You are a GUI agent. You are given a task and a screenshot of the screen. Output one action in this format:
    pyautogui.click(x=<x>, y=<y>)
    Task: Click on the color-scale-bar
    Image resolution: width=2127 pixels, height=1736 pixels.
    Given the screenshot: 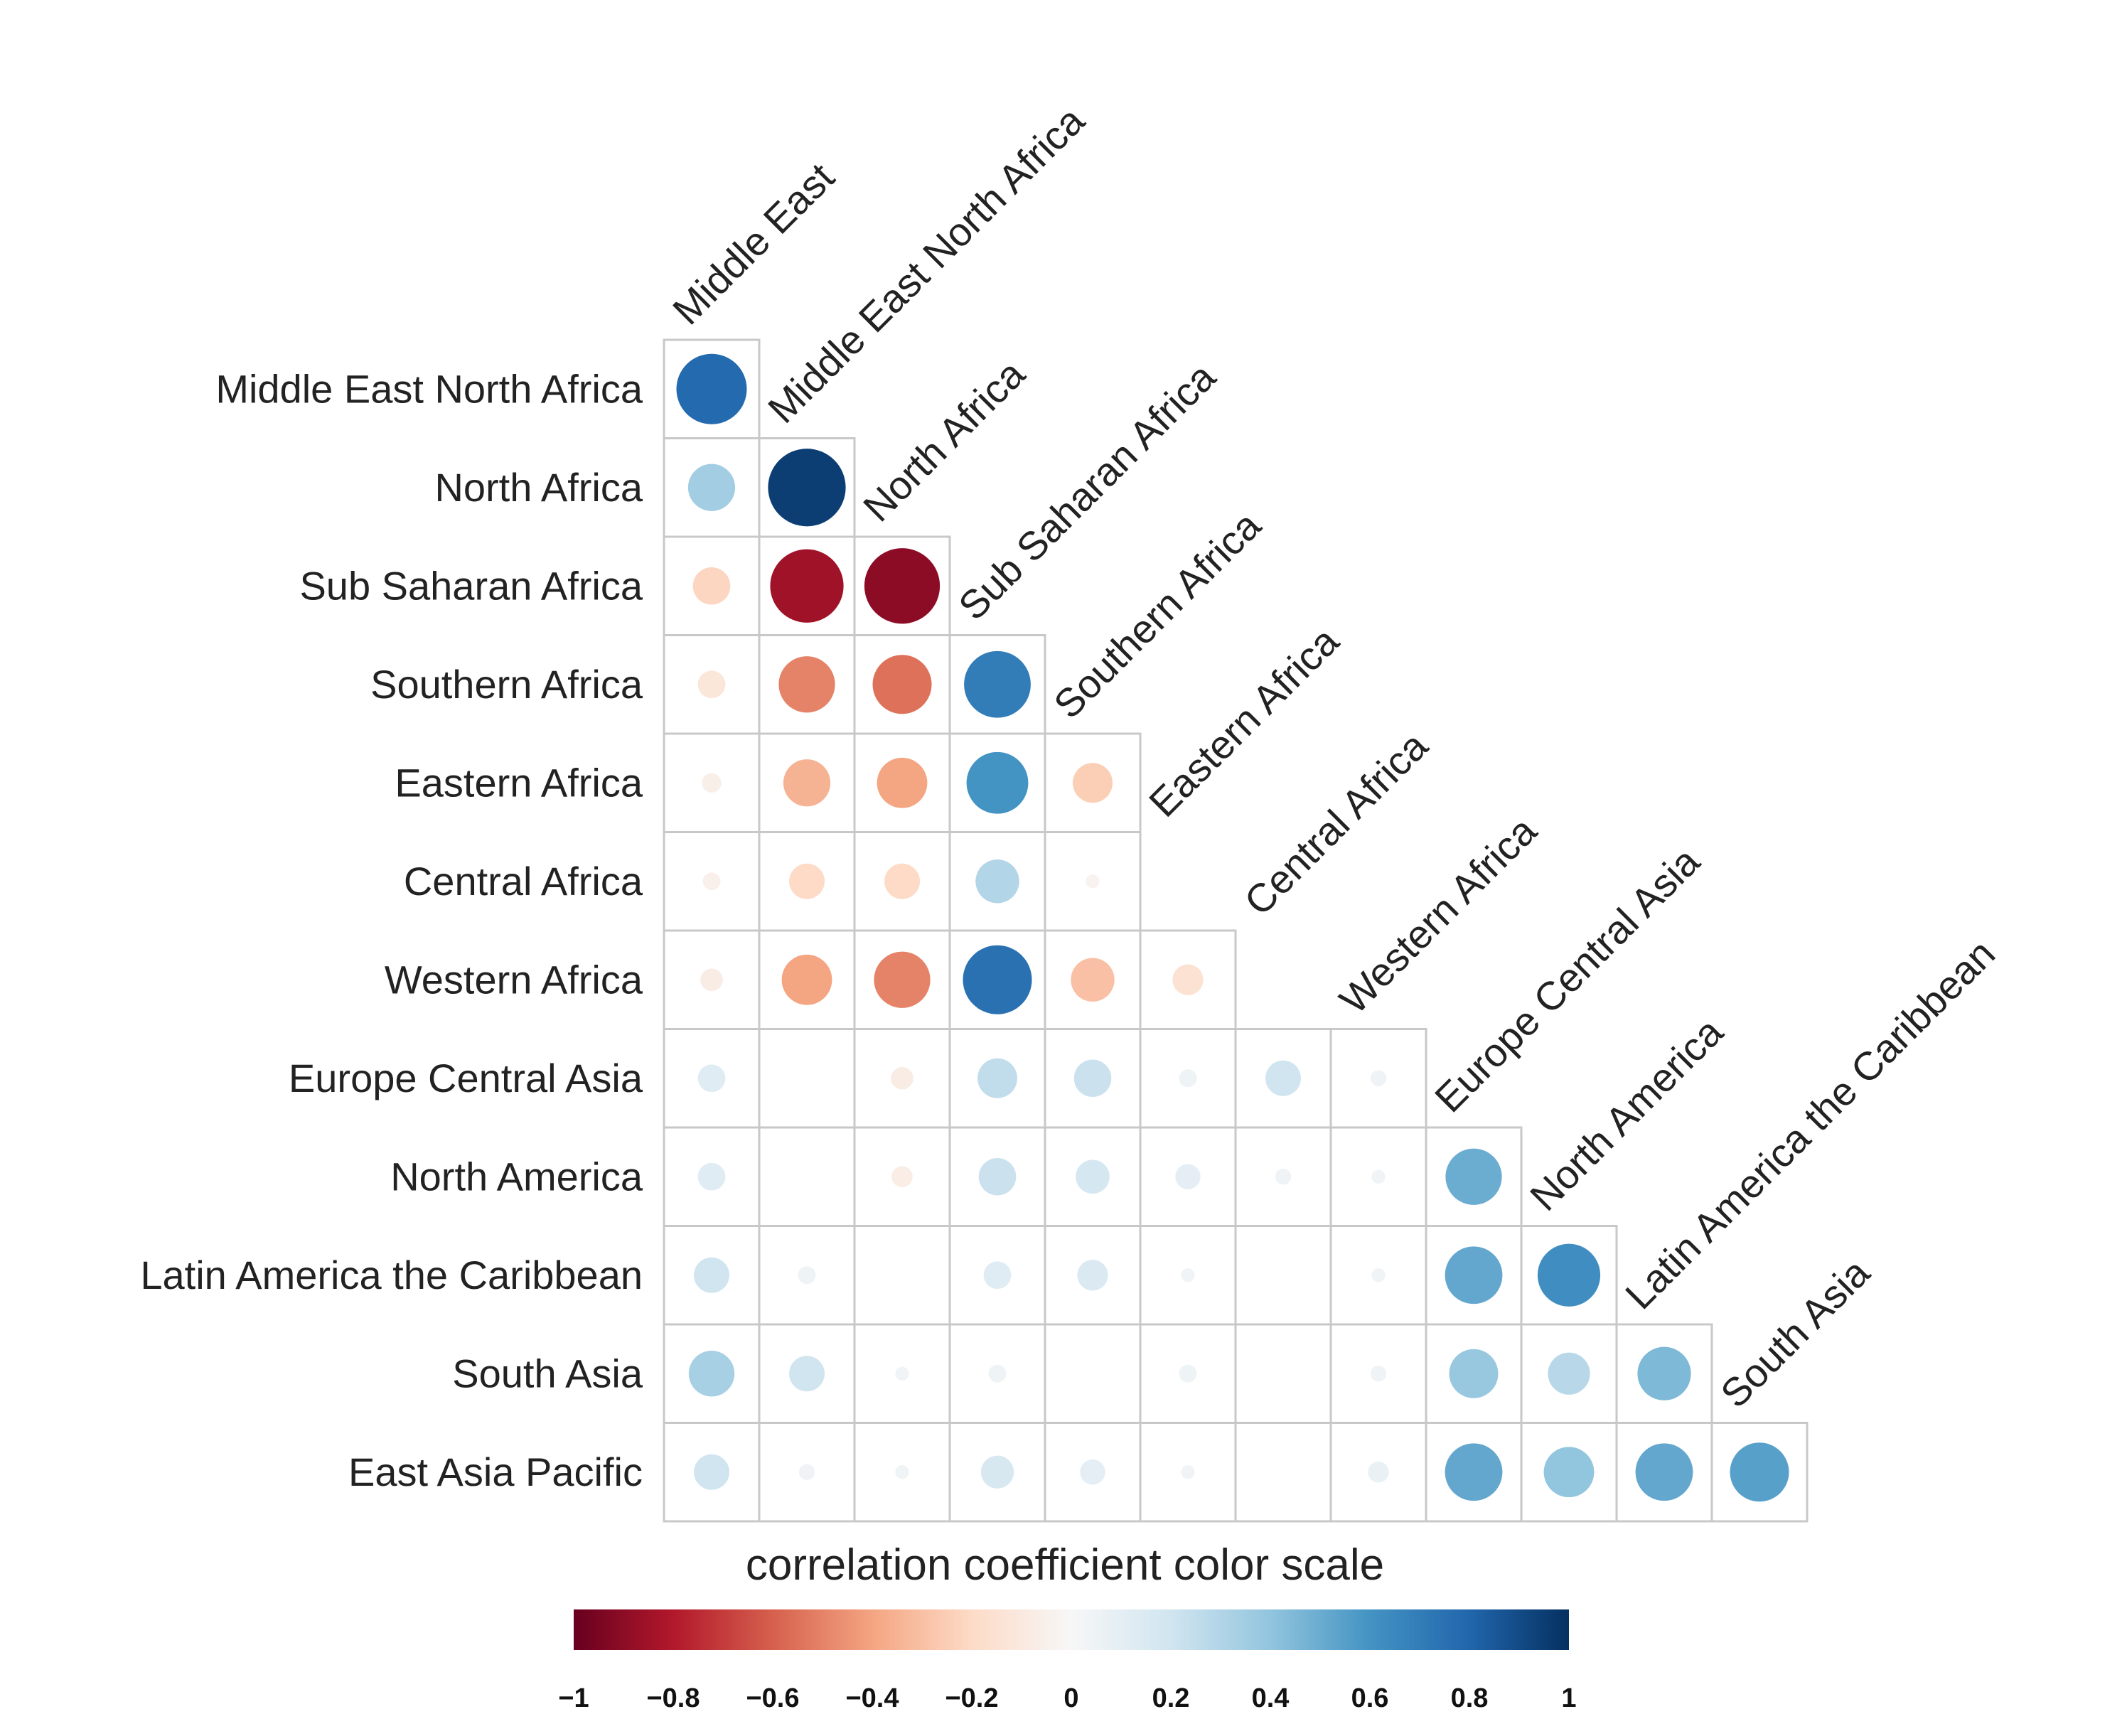 What is the action you would take?
    pyautogui.click(x=1071, y=1629)
    